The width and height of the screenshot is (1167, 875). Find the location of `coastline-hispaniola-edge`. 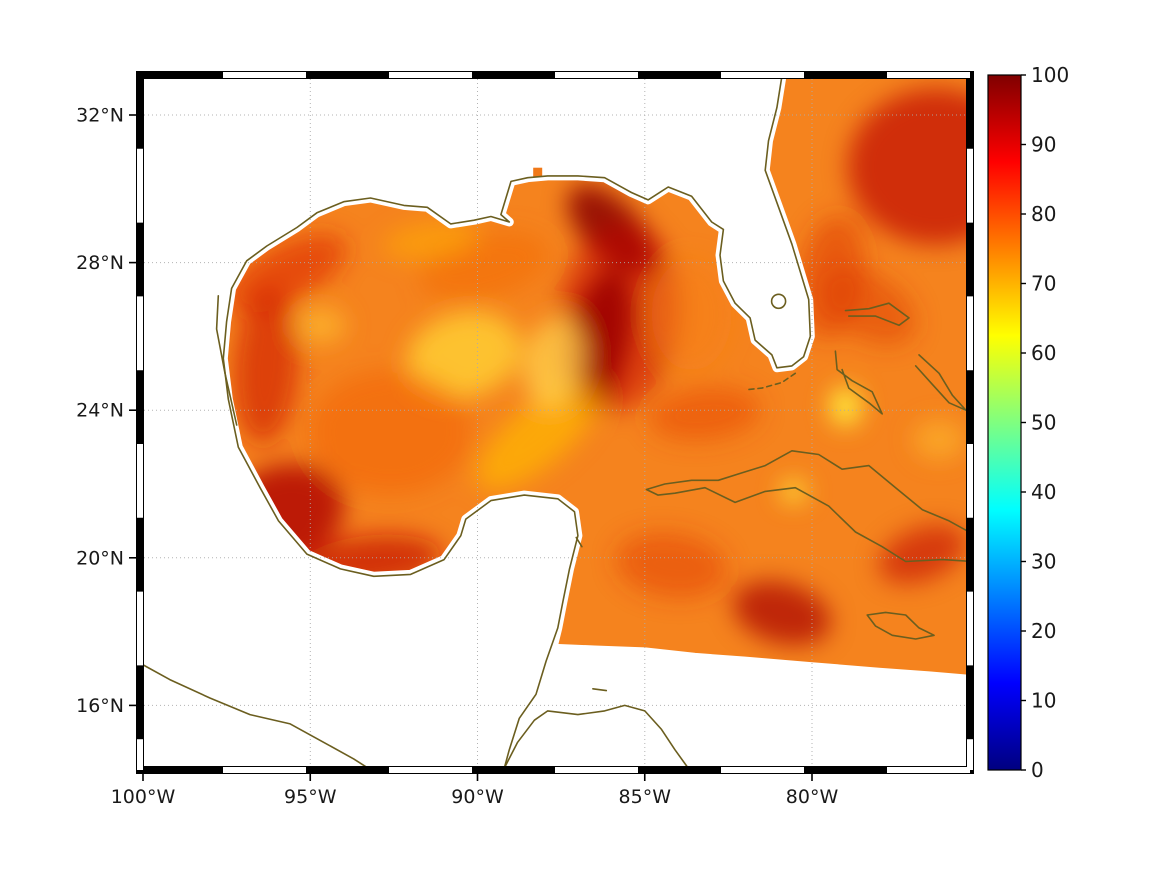

coastline-hispaniola-edge is located at coordinates (978, 570).